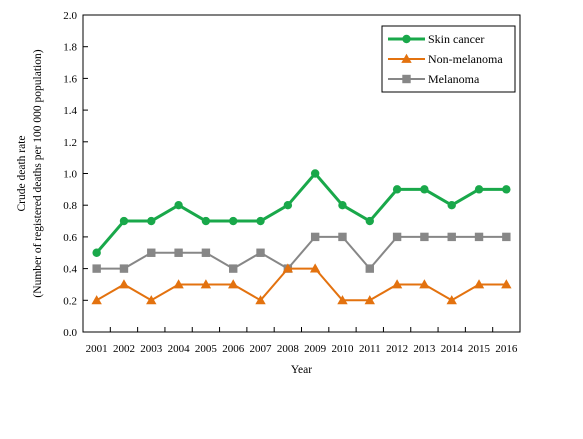 The image size is (583, 439). What do you see at coordinates (70, 48) in the screenshot?
I see `y-tick-label: 1.8` at bounding box center [70, 48].